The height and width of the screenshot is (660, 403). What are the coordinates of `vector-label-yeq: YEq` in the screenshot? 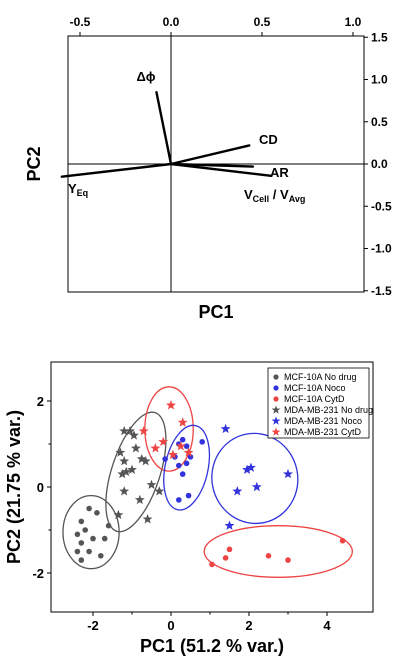 It's located at (78, 189).